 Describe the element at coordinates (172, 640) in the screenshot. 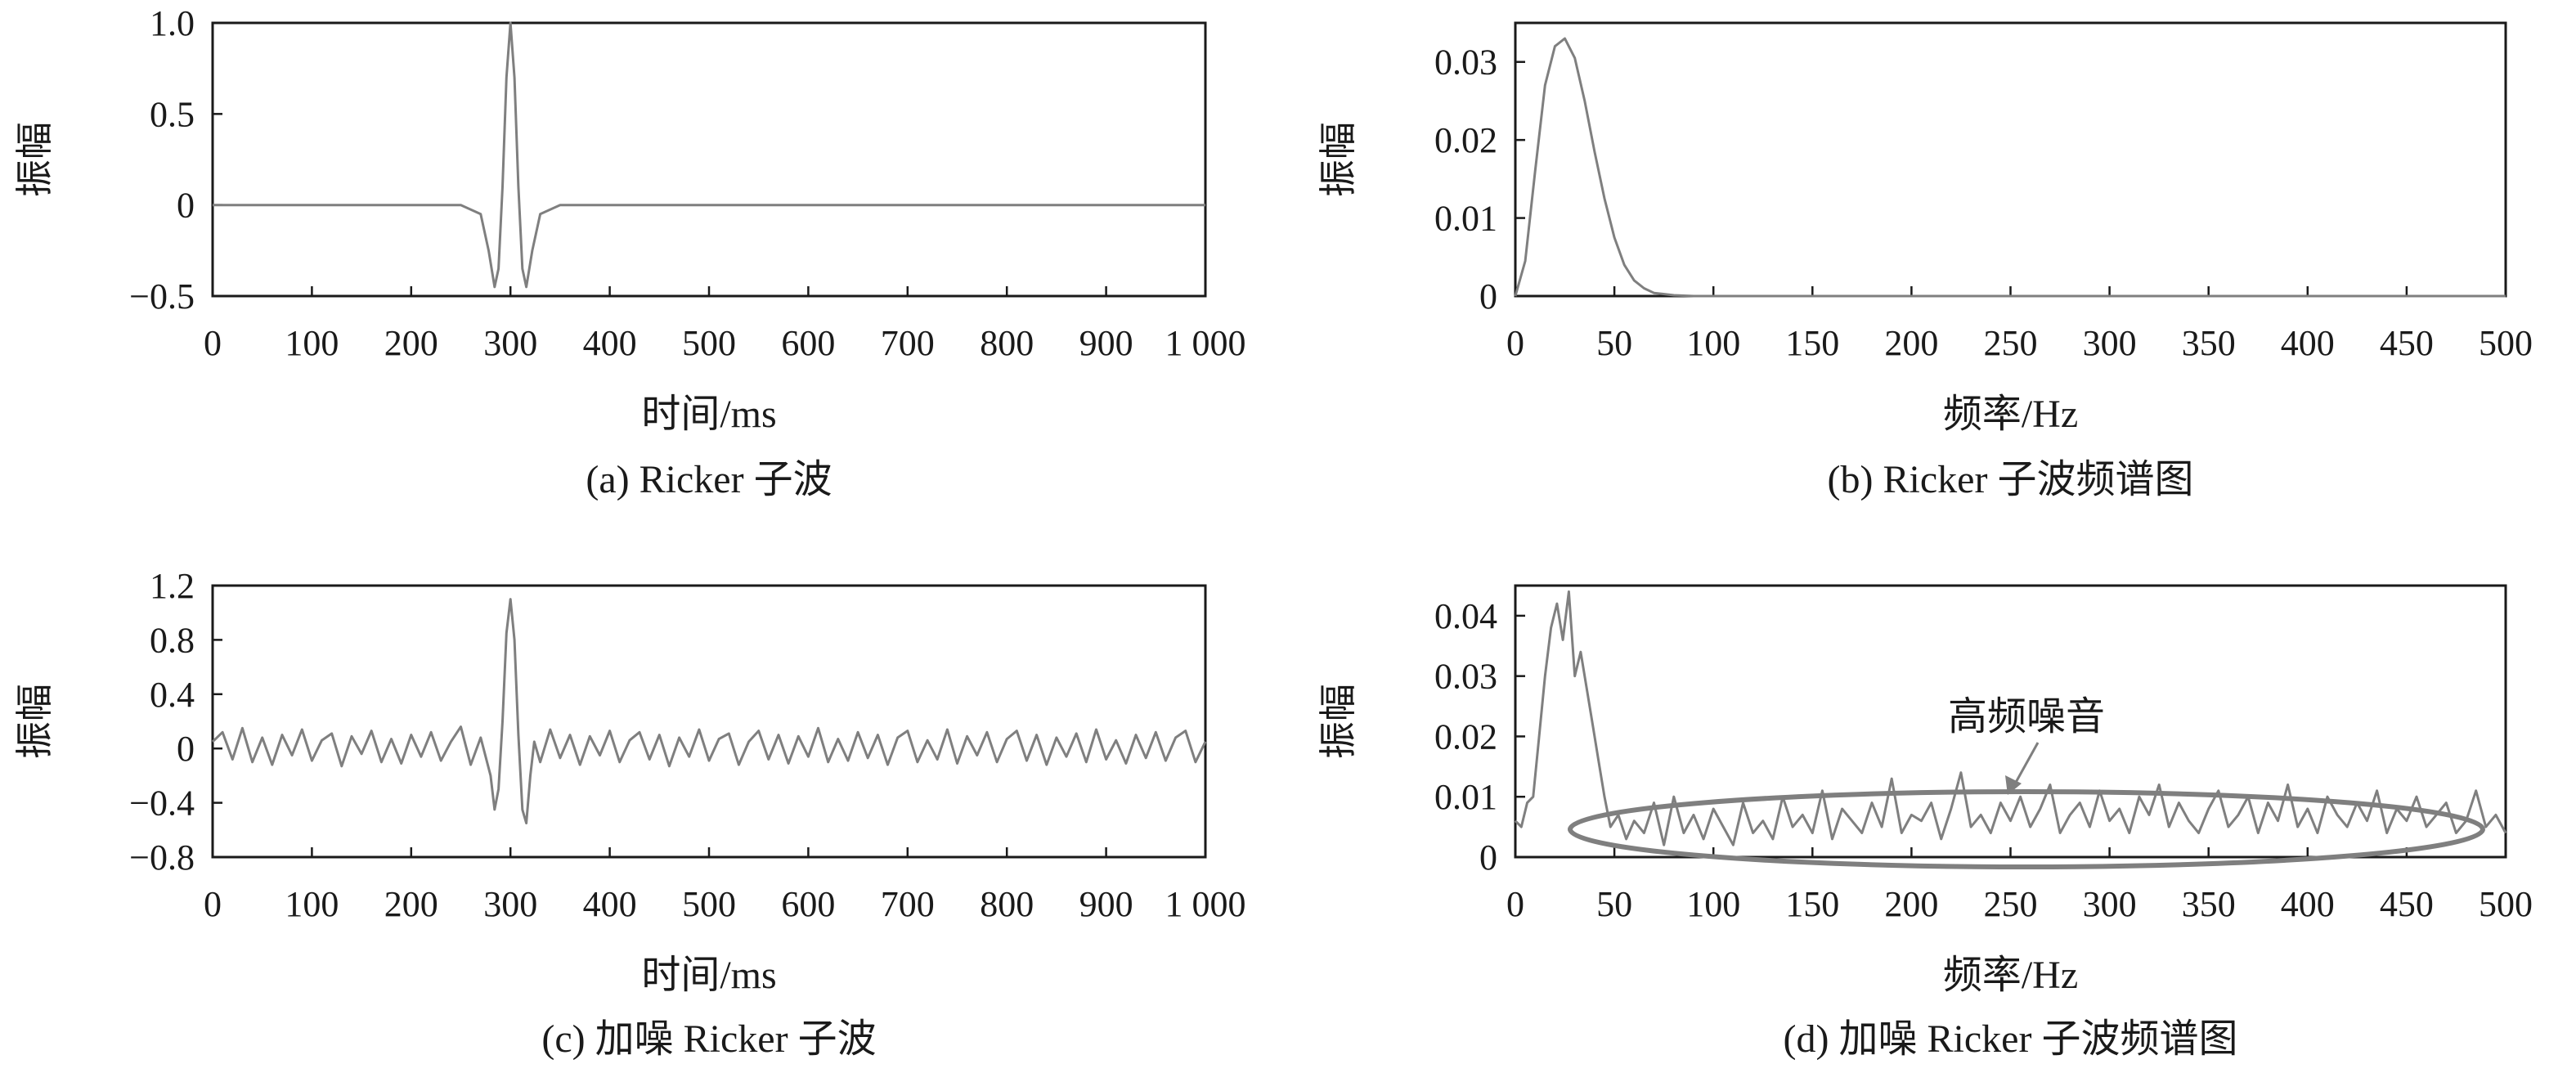

I see `y-tick-label: 0.8` at that location.